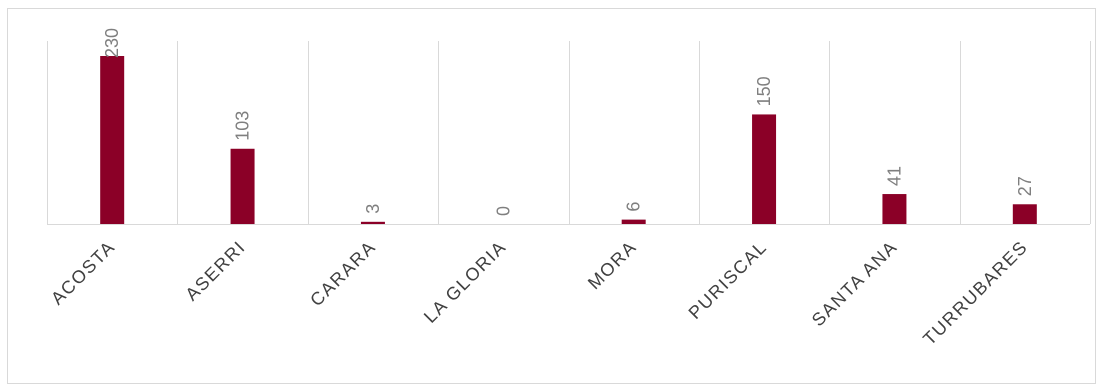 The width and height of the screenshot is (1104, 391). I want to click on data-label: 3, so click(373, 209).